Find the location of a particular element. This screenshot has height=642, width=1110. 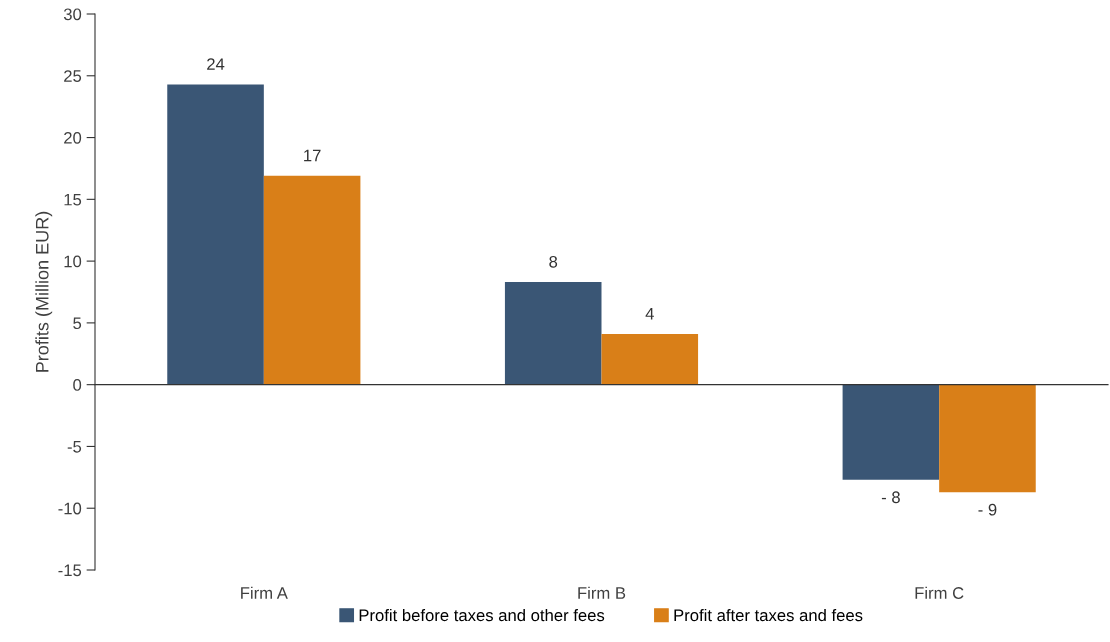

y-tick-label: 20 is located at coordinates (73, 137).